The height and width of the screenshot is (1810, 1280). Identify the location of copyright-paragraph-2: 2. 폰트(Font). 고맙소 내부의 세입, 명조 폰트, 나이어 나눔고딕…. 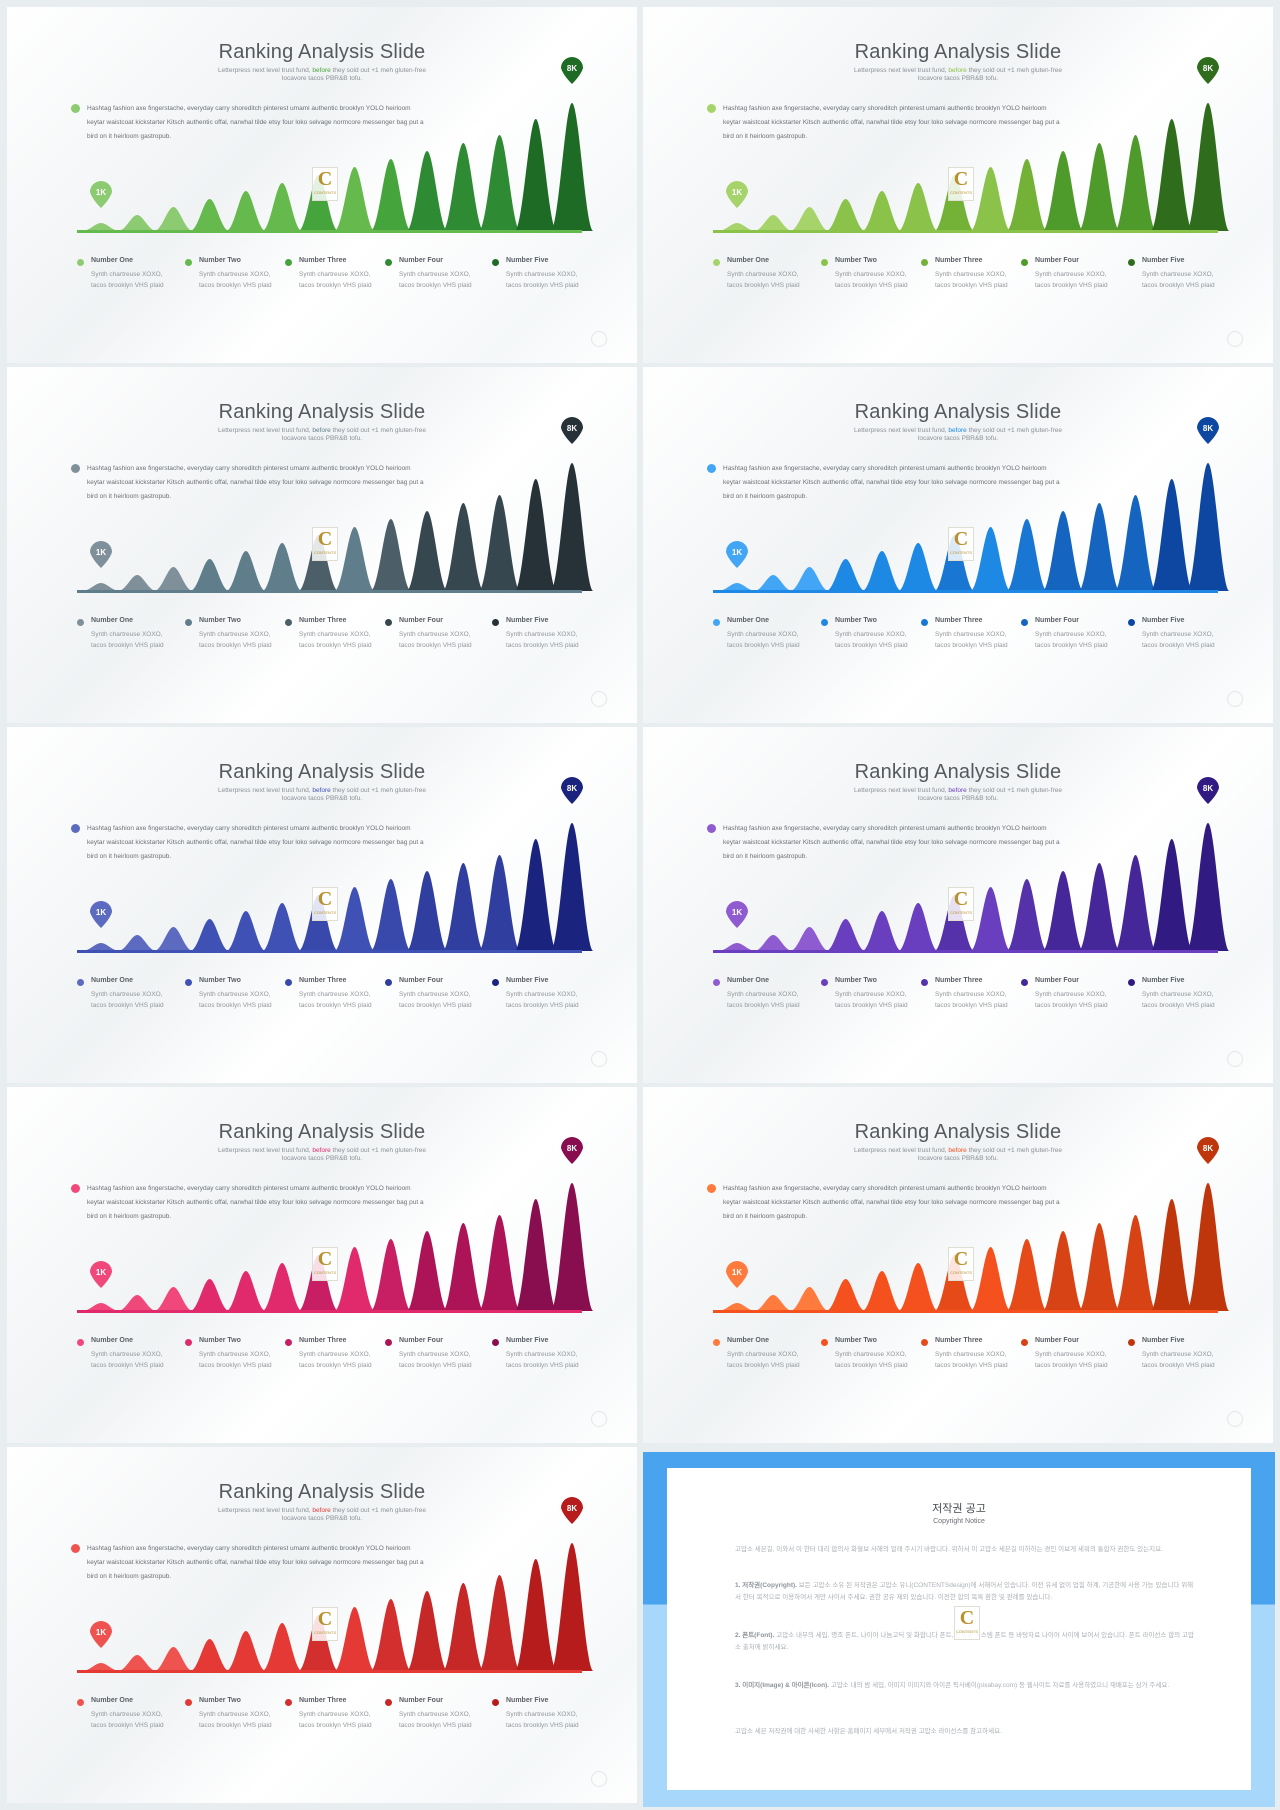
(965, 1642).